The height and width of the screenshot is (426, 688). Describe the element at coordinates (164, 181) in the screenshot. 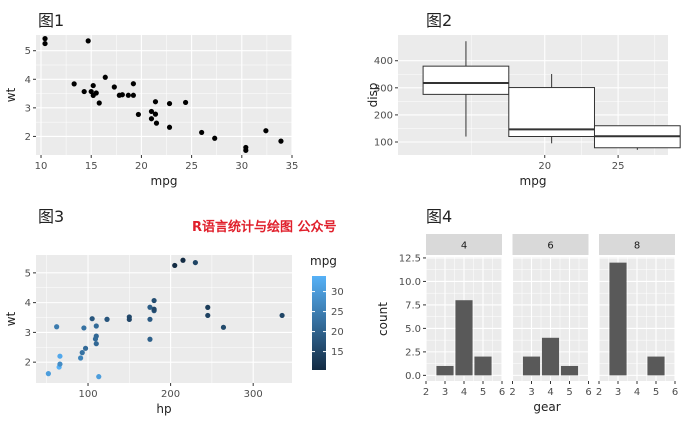

I see `p1-x-axis-label: mpg` at that location.